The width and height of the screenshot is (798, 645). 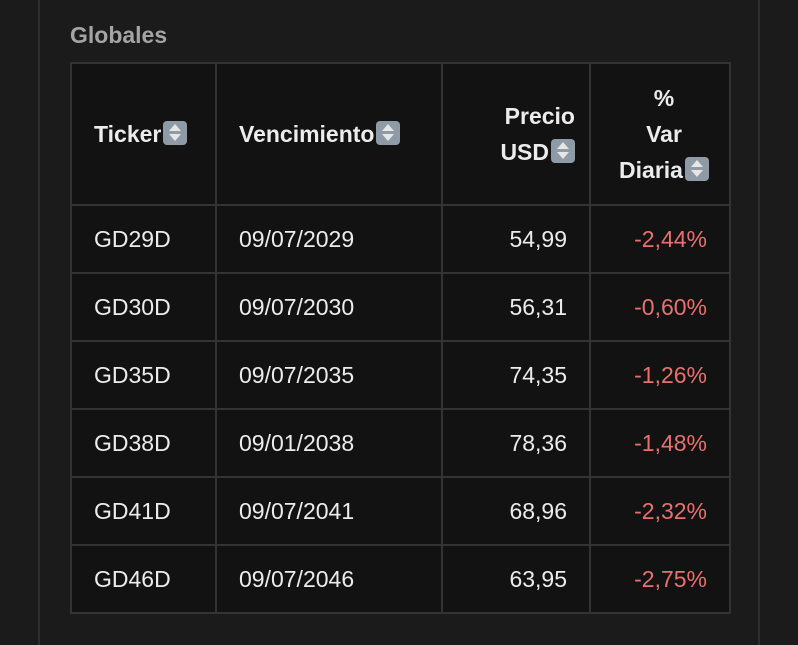 I want to click on table-row: GD35D 09/07/2035 74,35 -1,26%, so click(x=400, y=375).